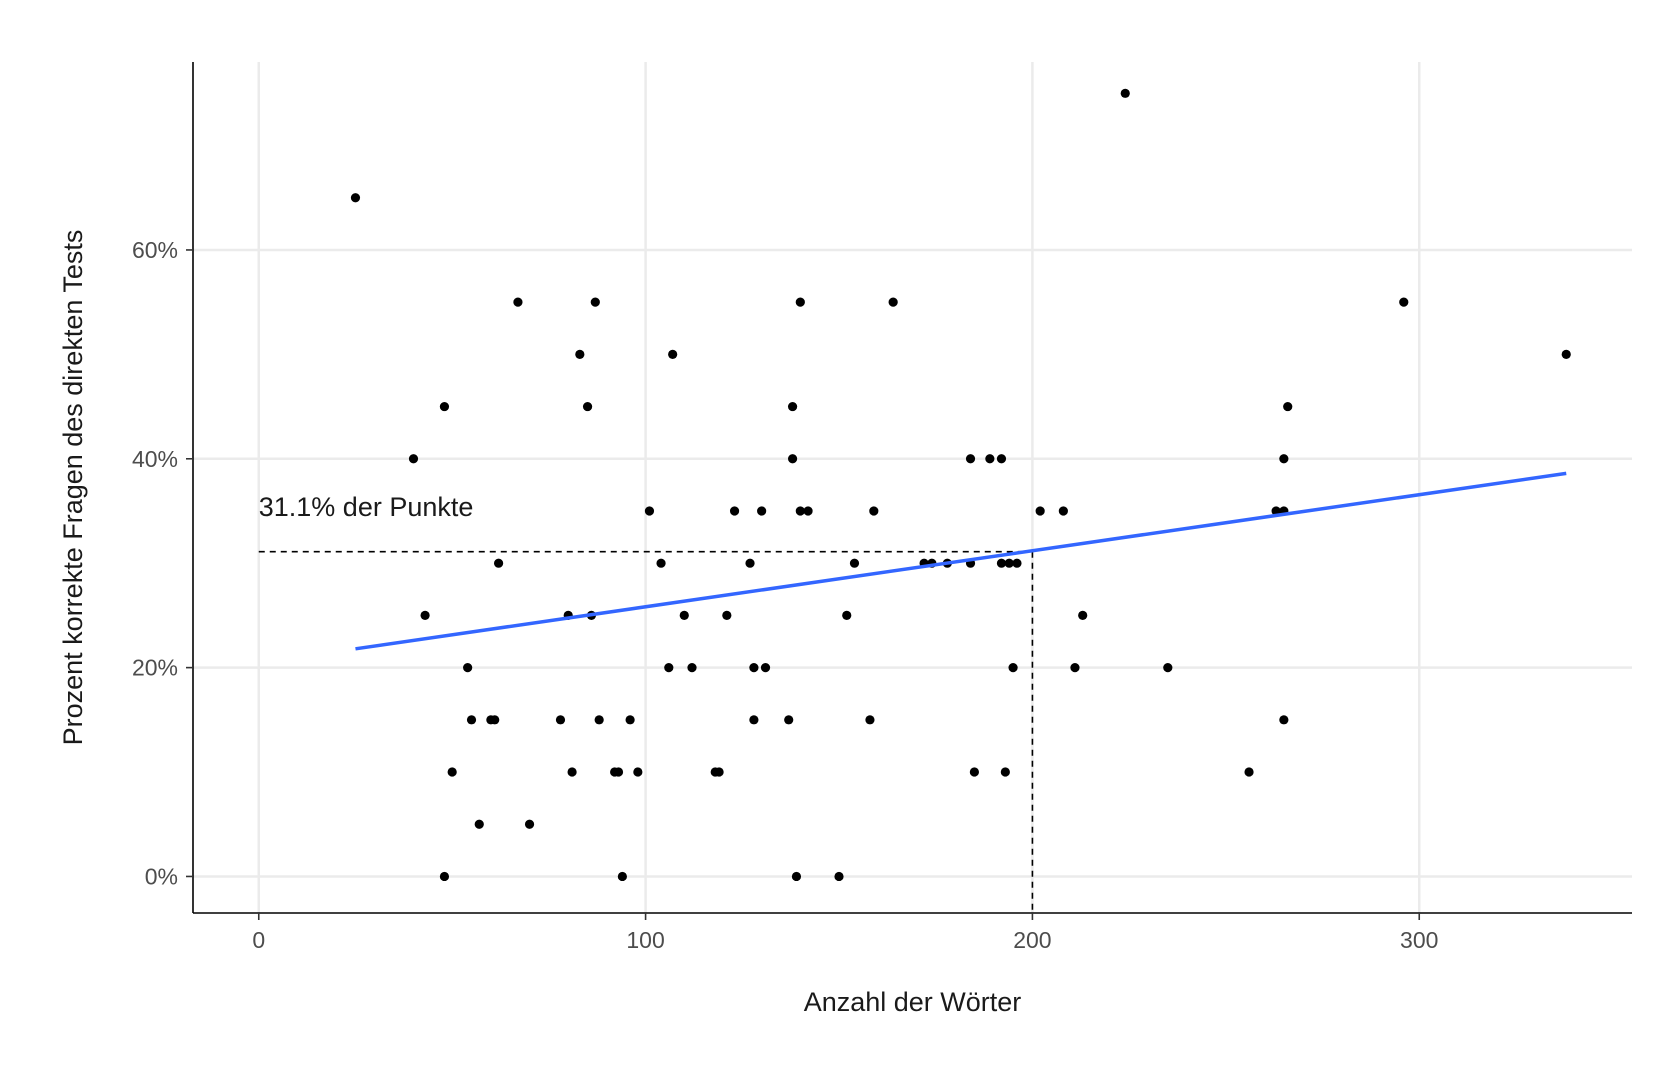 The height and width of the screenshot is (1069, 1680). What do you see at coordinates (366, 507) in the screenshot?
I see `annotation-label: 31.1% der Punkte` at bounding box center [366, 507].